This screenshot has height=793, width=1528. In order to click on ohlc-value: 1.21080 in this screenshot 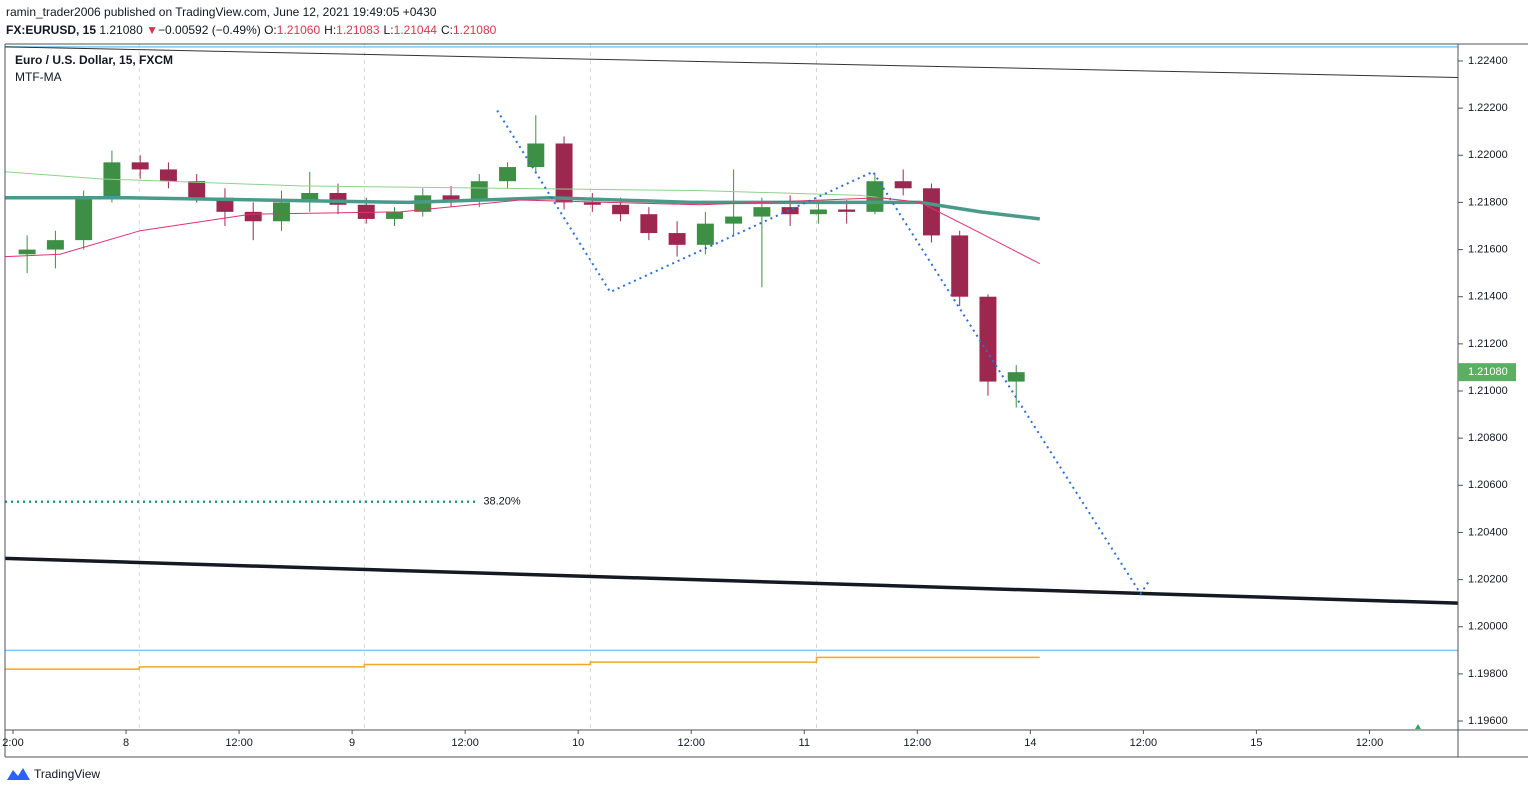, I will do `click(474, 30)`.